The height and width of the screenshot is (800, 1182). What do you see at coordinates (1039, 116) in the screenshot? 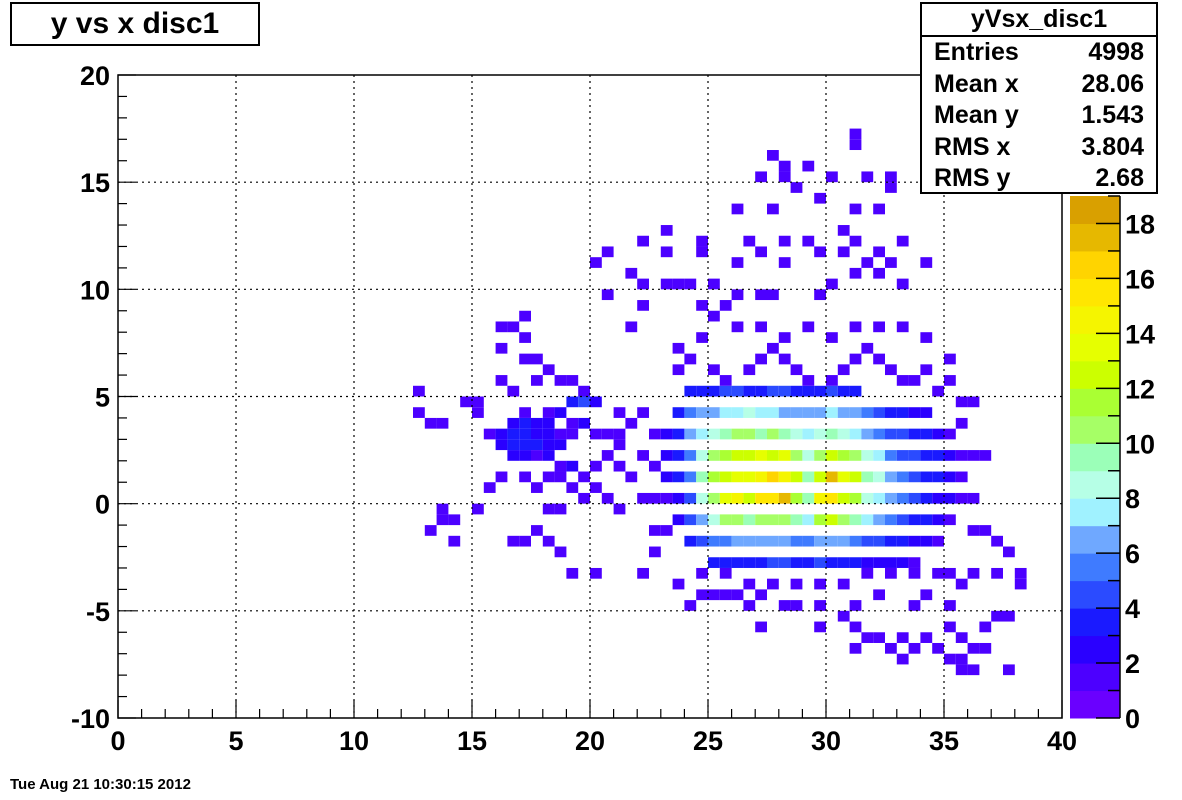
I see `stats-row-mean-y: Mean y 1.543` at bounding box center [1039, 116].